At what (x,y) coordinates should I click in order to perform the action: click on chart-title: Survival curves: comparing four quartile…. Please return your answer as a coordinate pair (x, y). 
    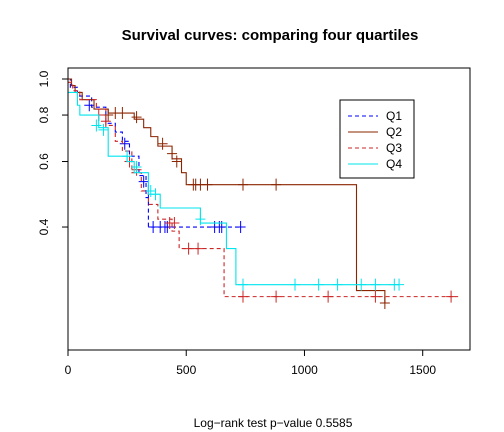
    Looking at the image, I should click on (270, 35).